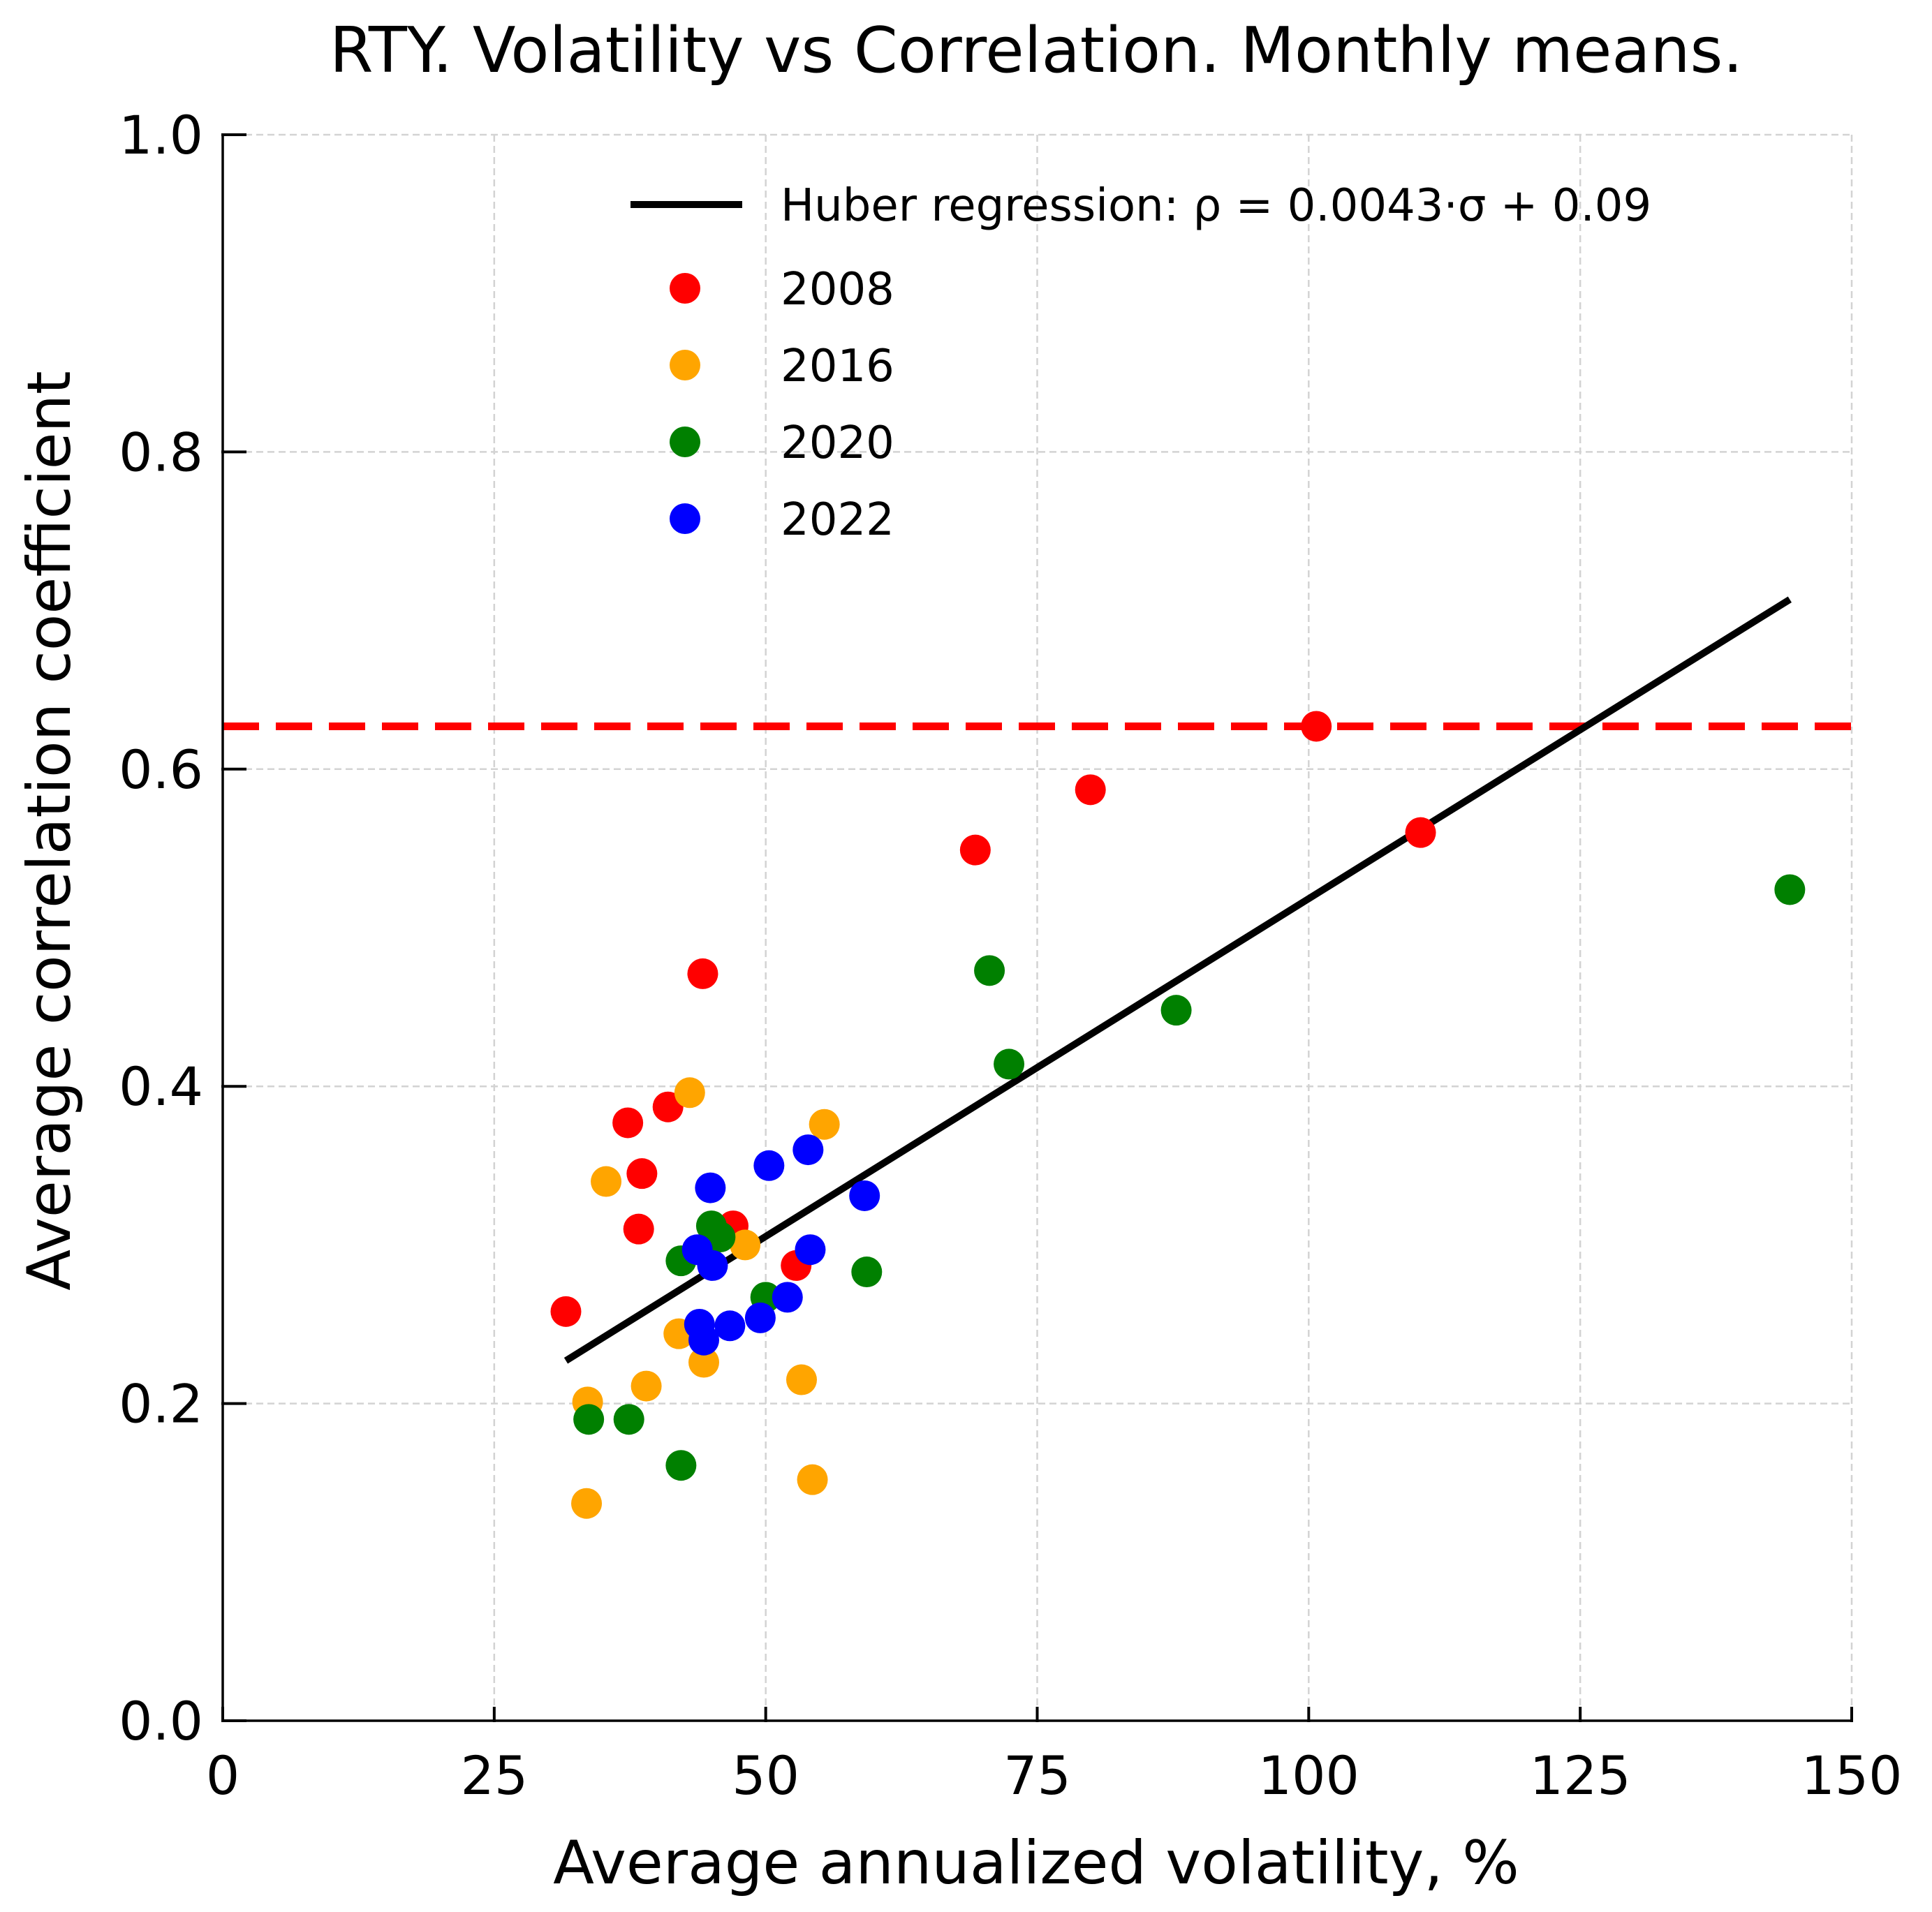 The image size is (1932, 1912). I want to click on y-tick-label-0.6: 0.6, so click(161, 770).